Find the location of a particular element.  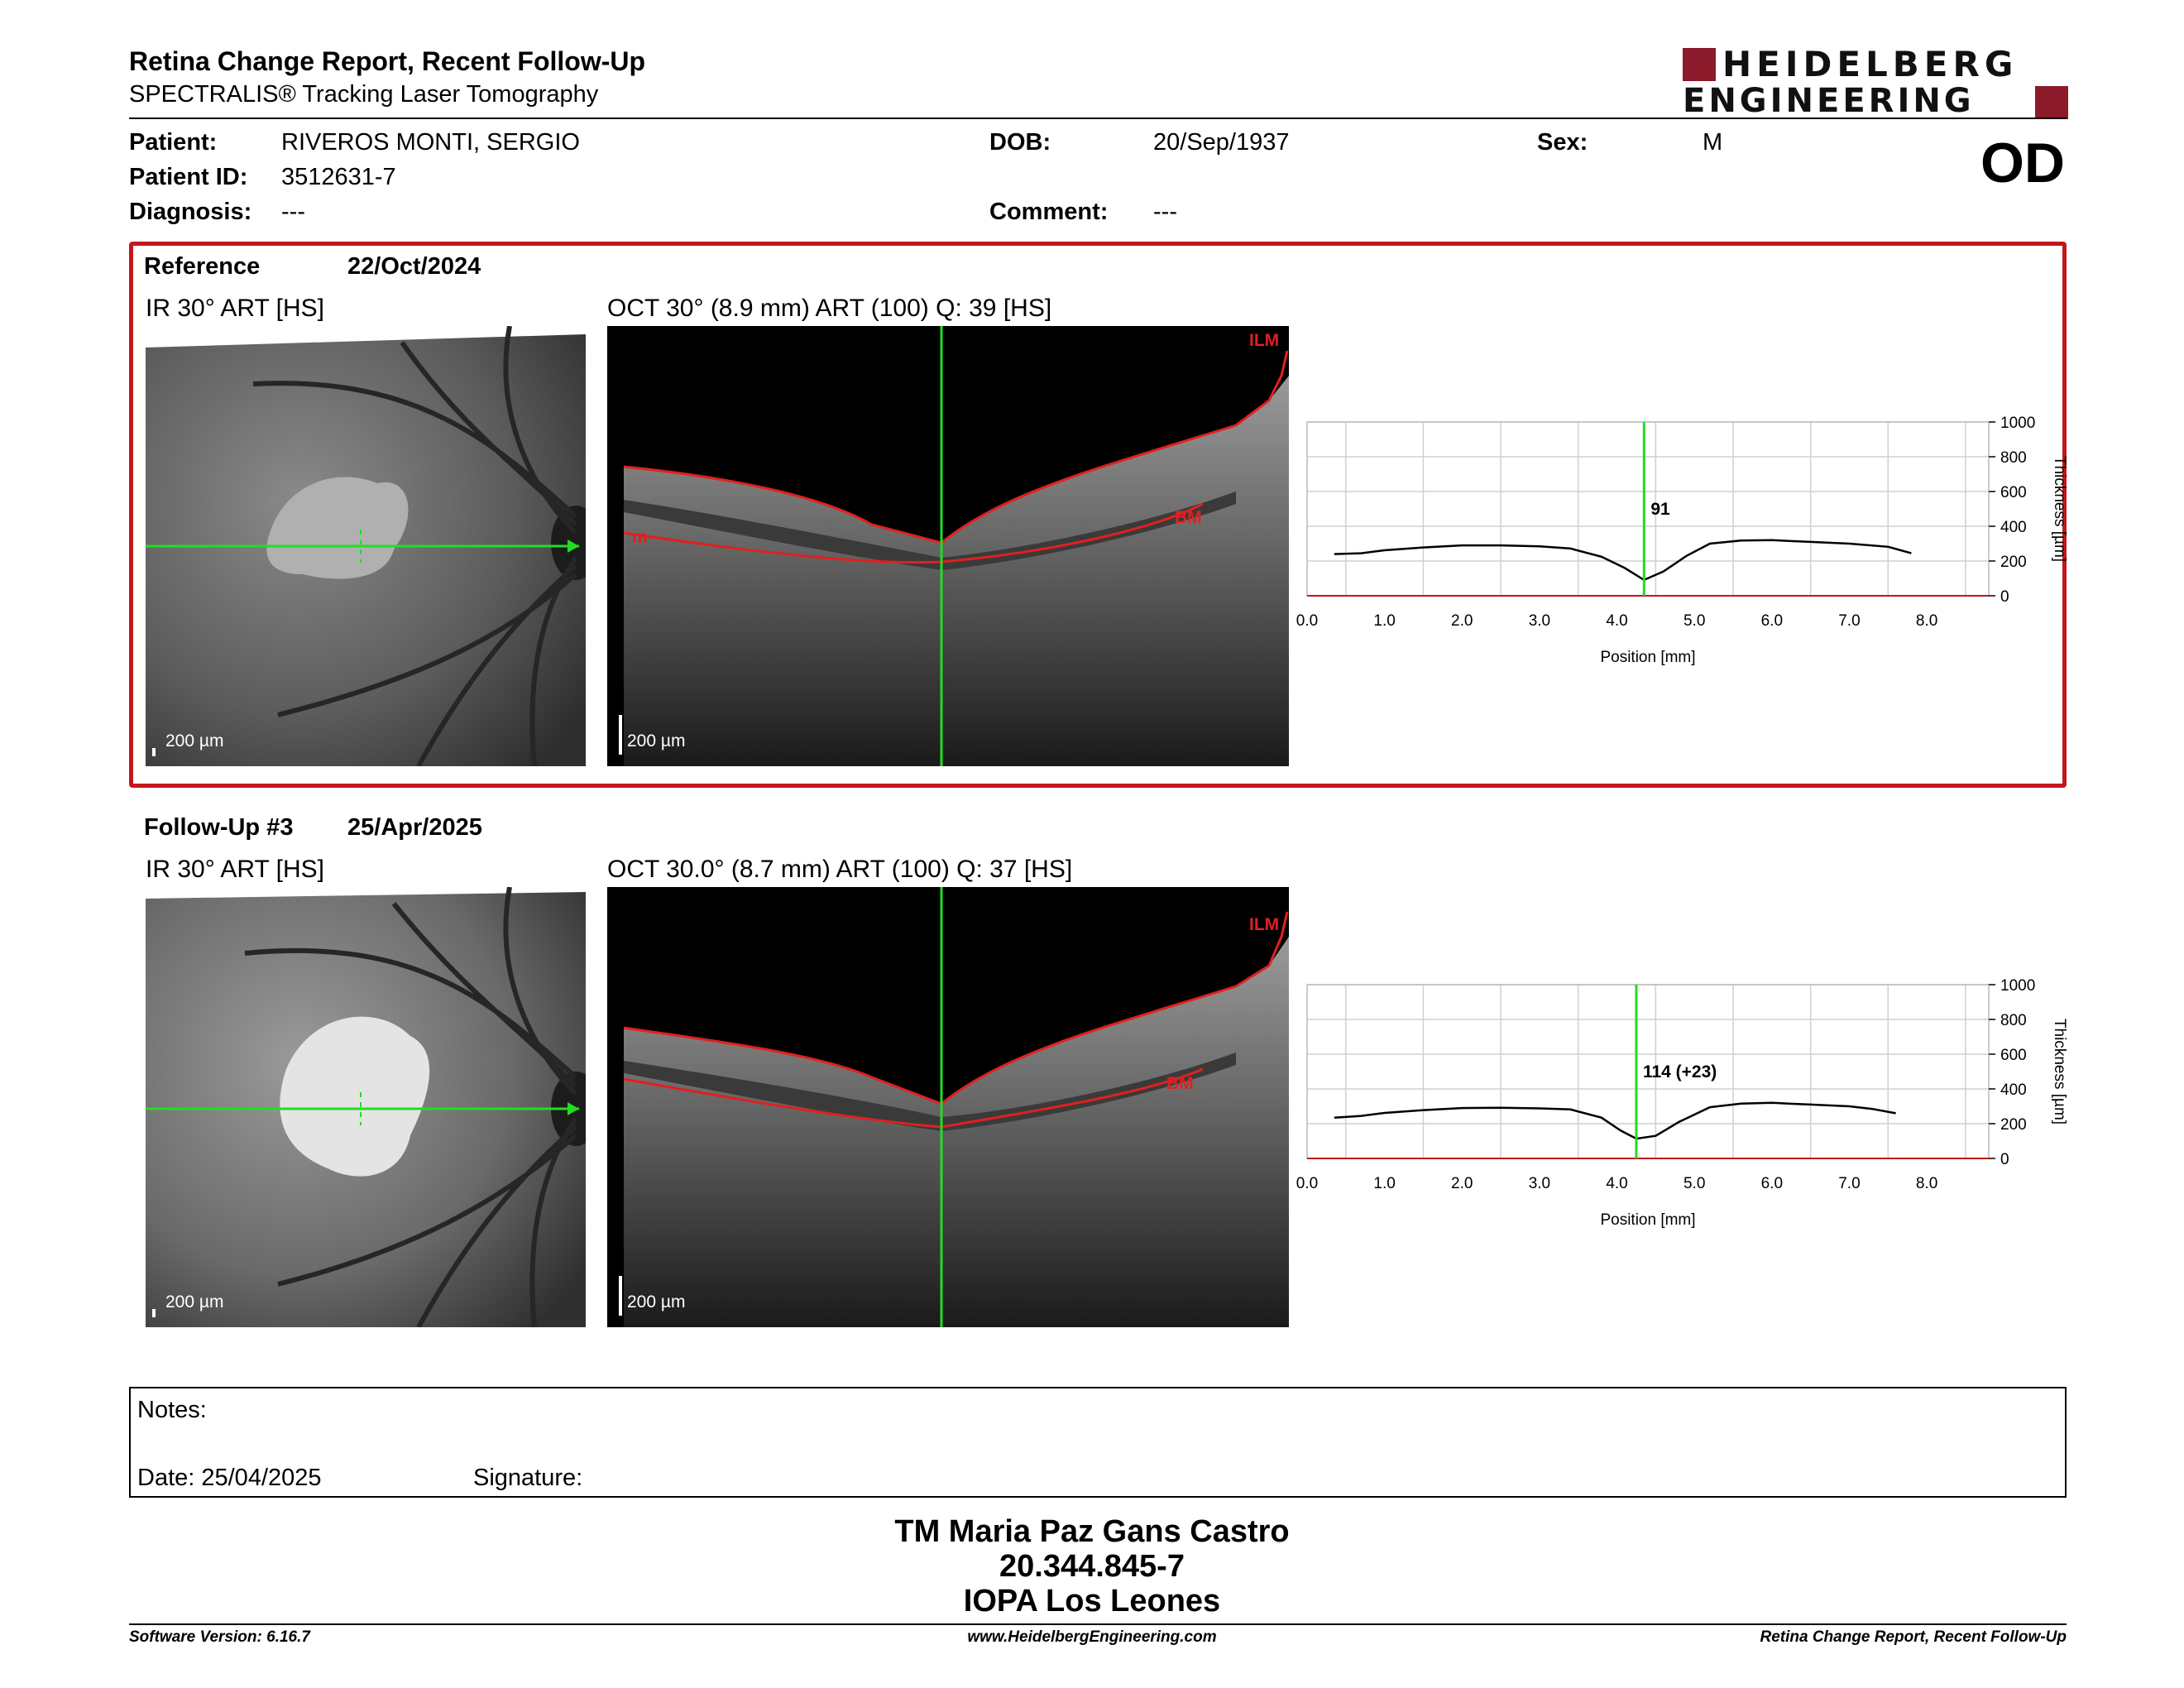

followup-chart-series-line is located at coordinates (1615, 1120).